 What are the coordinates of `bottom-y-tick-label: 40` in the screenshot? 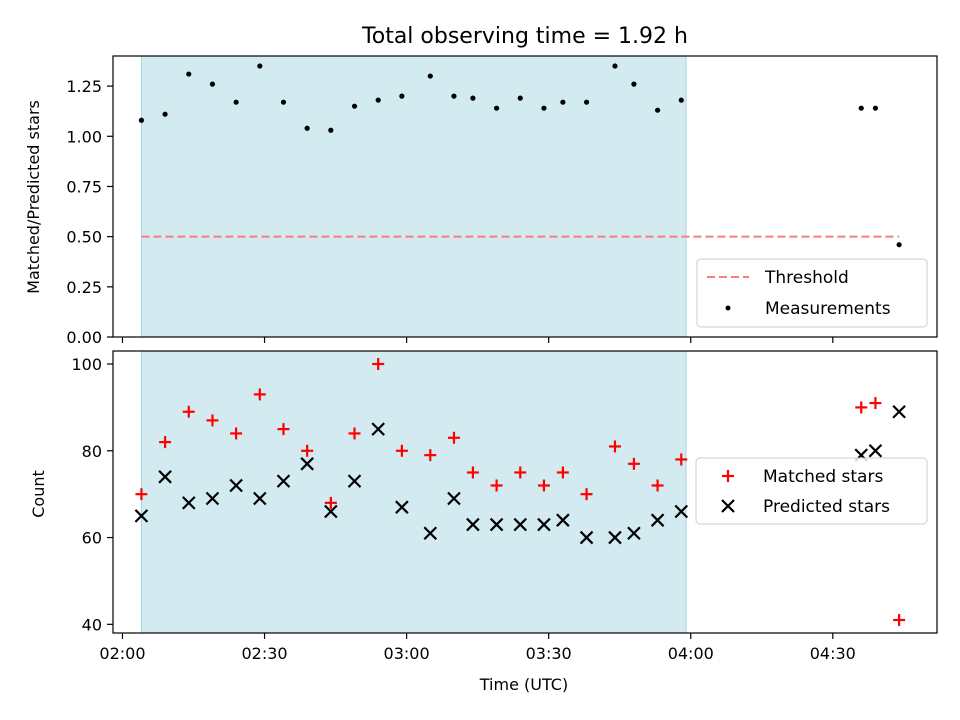 It's located at (92, 624).